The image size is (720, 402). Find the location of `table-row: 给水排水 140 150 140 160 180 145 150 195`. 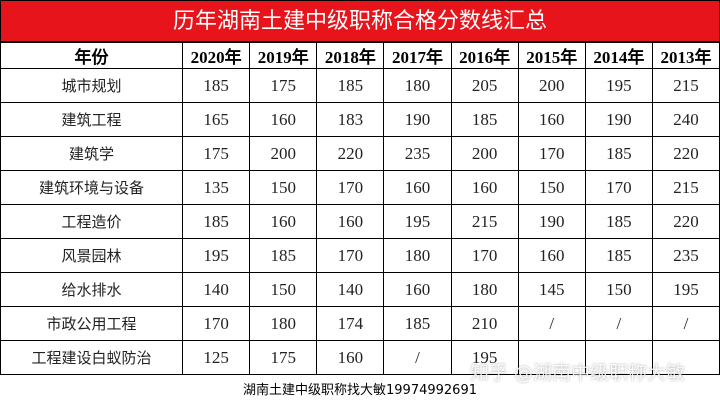

table-row: 给水排水 140 150 140 160 180 145 150 195 is located at coordinates (360, 289).